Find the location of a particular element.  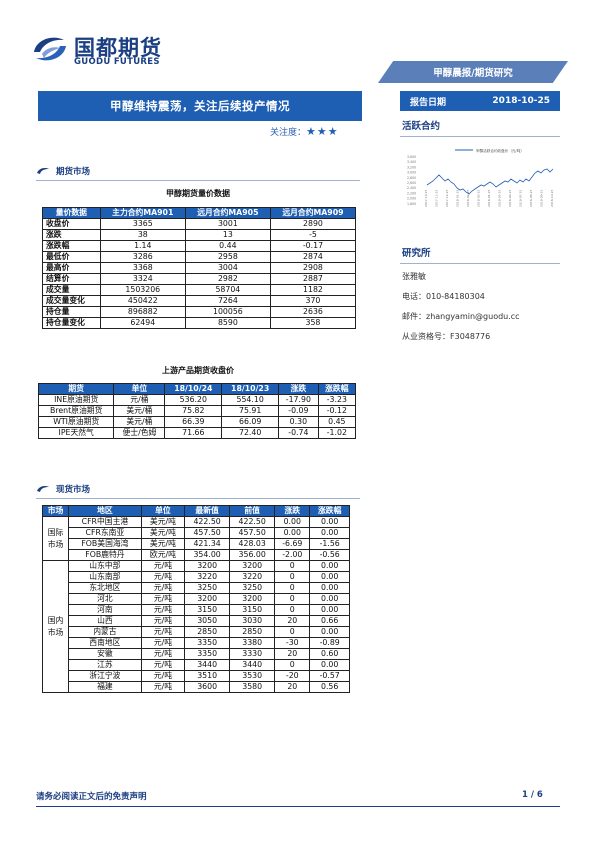

table-cell: -1.02 is located at coordinates (337, 433).